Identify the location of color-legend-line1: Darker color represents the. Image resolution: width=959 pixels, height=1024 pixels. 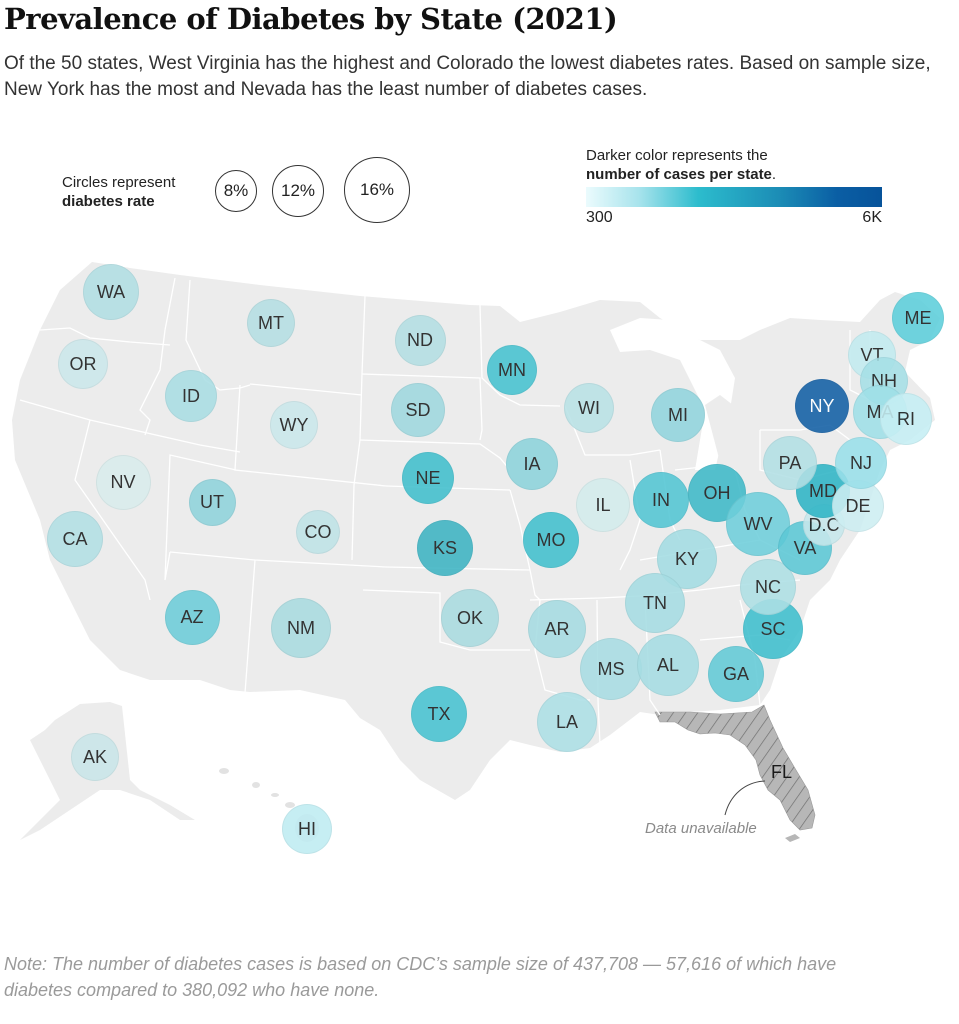
(677, 155).